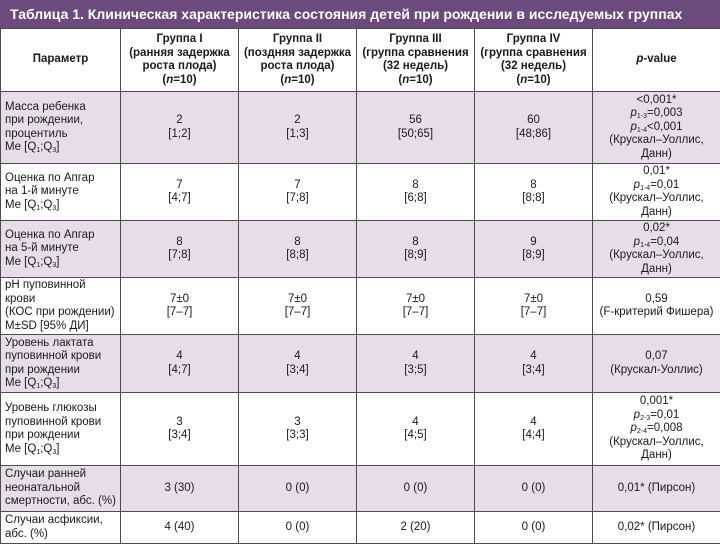 The image size is (720, 544). What do you see at coordinates (42, 435) in the screenshot?
I see `param-line: при рождении` at bounding box center [42, 435].